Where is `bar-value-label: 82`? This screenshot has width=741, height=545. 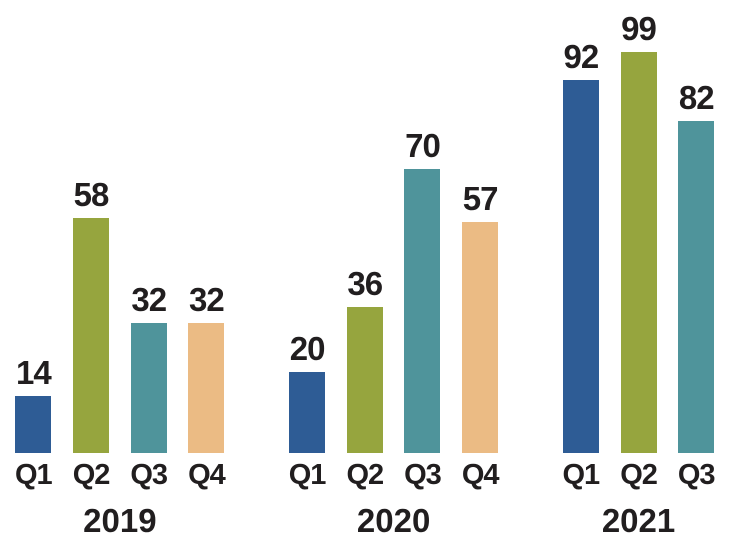 bar-value-label: 82 is located at coordinates (696, 97).